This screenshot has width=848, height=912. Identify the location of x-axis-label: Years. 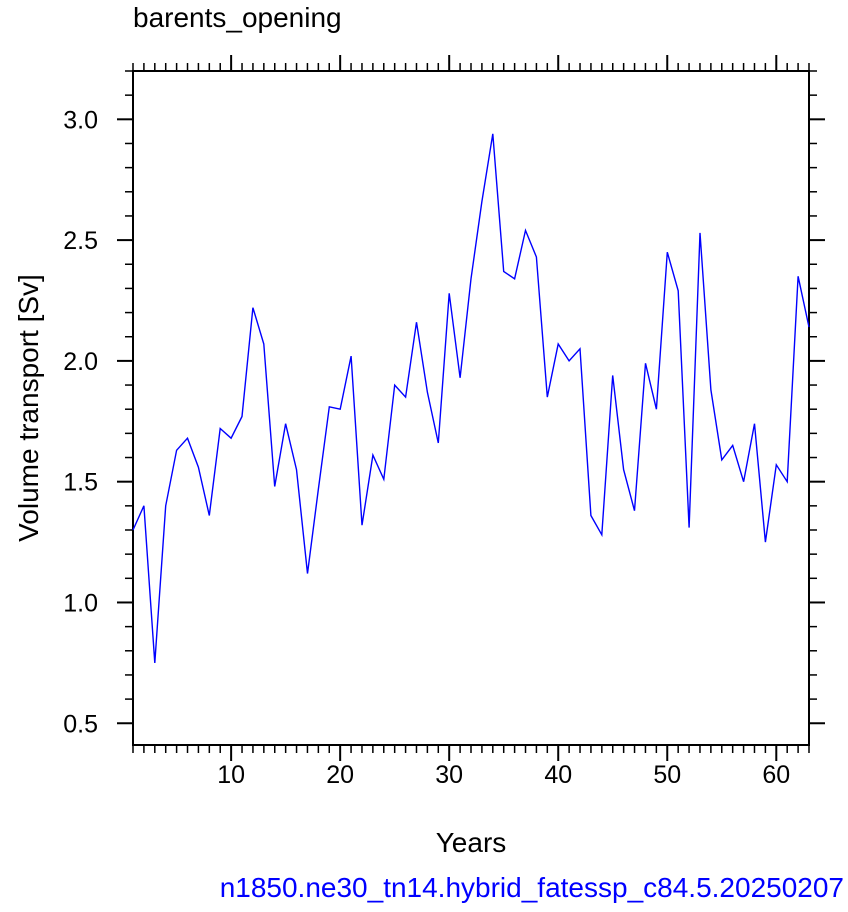
(471, 842).